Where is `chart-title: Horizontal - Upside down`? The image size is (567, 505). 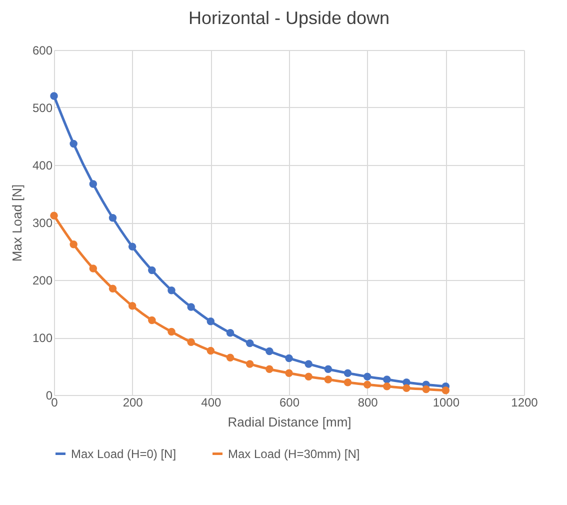
chart-title: Horizontal - Upside down is located at coordinates (289, 18).